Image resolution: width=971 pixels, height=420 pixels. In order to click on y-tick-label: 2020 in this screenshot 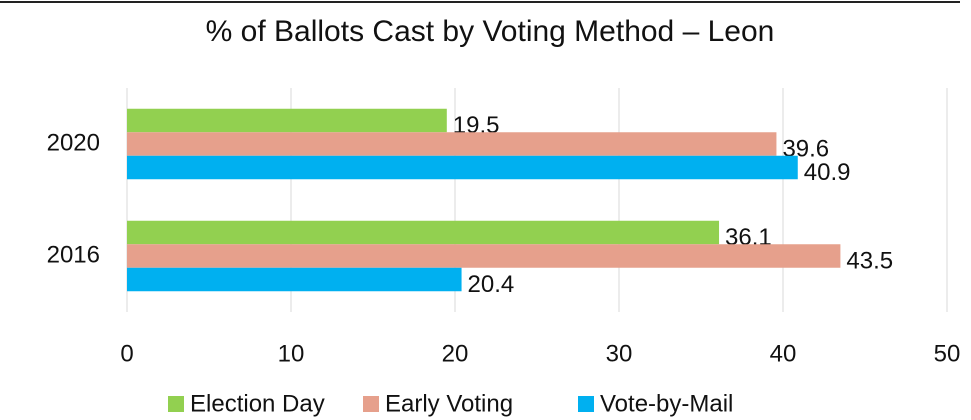, I will do `click(73, 142)`.